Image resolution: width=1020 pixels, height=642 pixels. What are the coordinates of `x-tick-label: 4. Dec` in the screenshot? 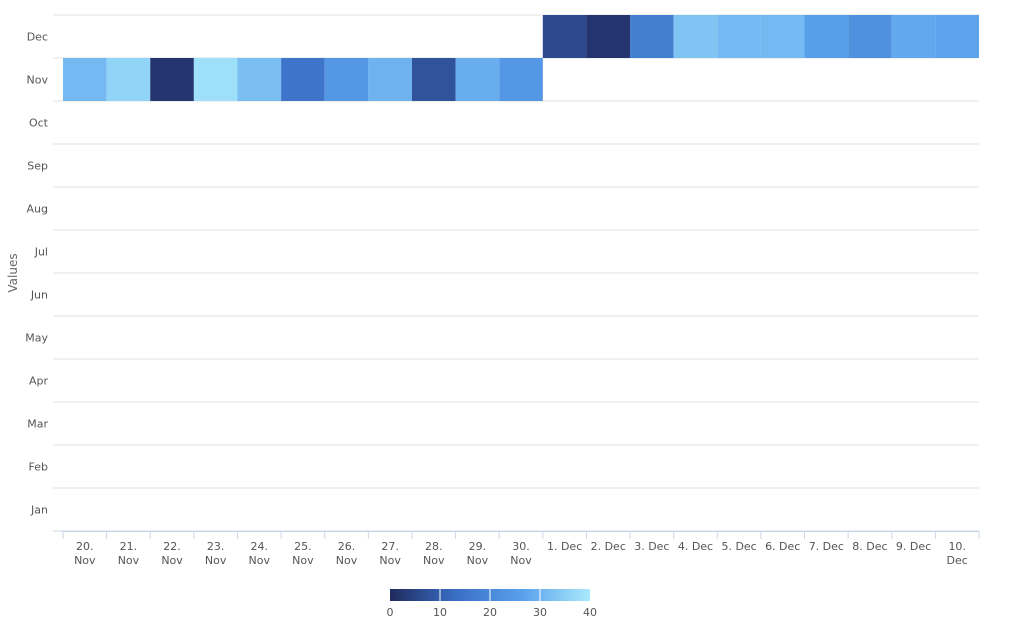 It's located at (695, 546).